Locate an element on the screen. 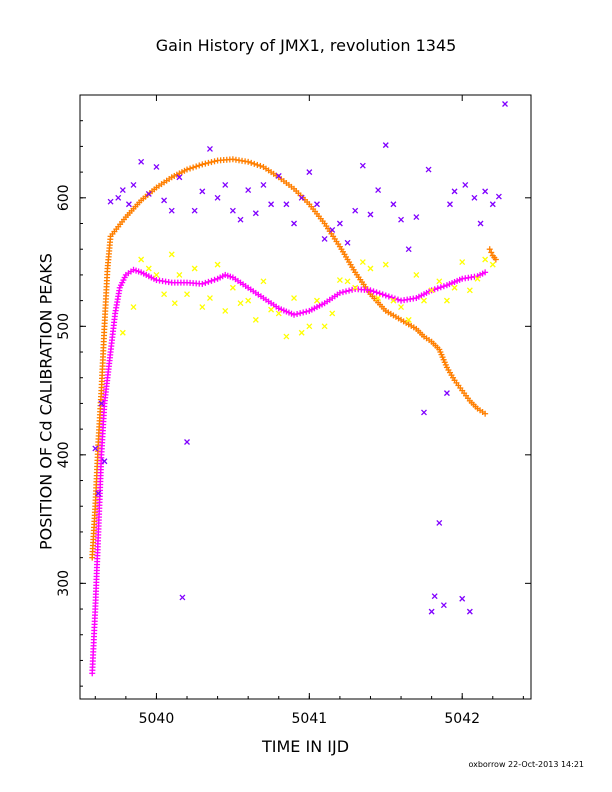 The width and height of the screenshot is (612, 792). x-axis-label: TIME IN IJD is located at coordinates (305, 746).